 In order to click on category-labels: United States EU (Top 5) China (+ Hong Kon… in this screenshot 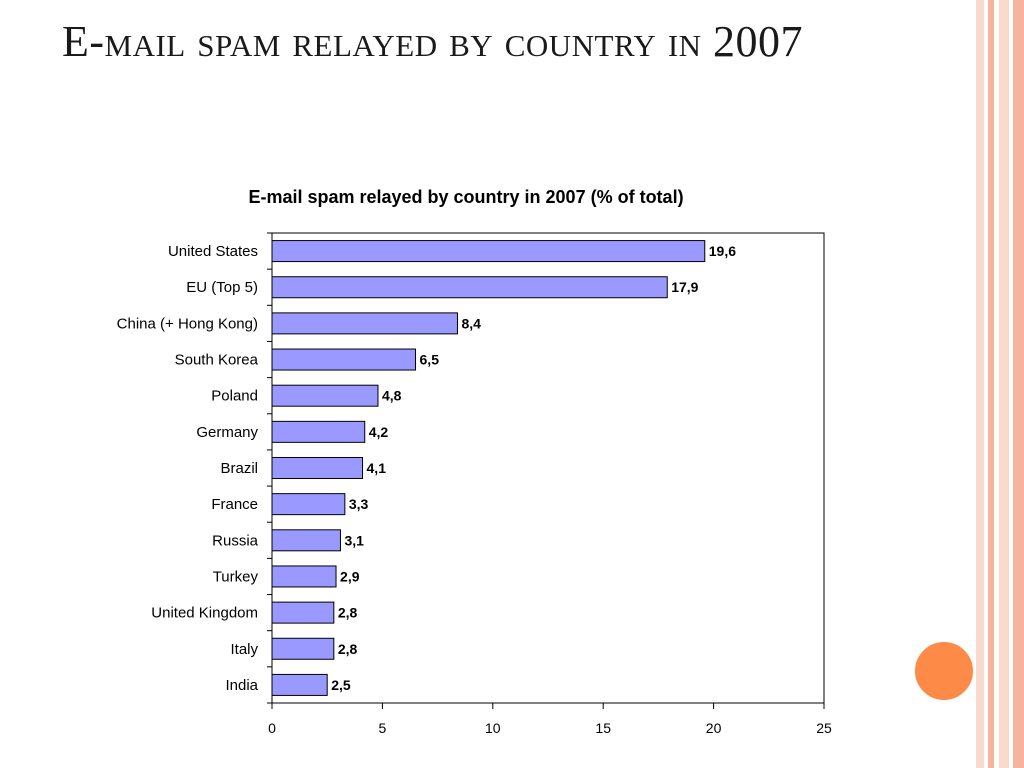, I will do `click(188, 468)`.